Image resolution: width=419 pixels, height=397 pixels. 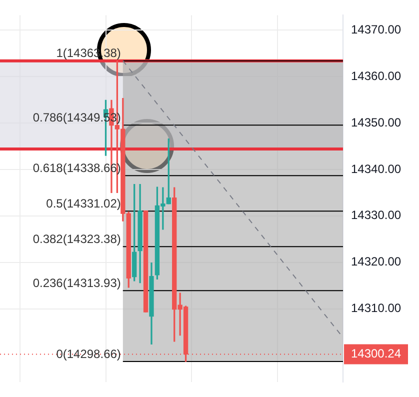 I want to click on y-tick-label: 14320.00, so click(x=376, y=261).